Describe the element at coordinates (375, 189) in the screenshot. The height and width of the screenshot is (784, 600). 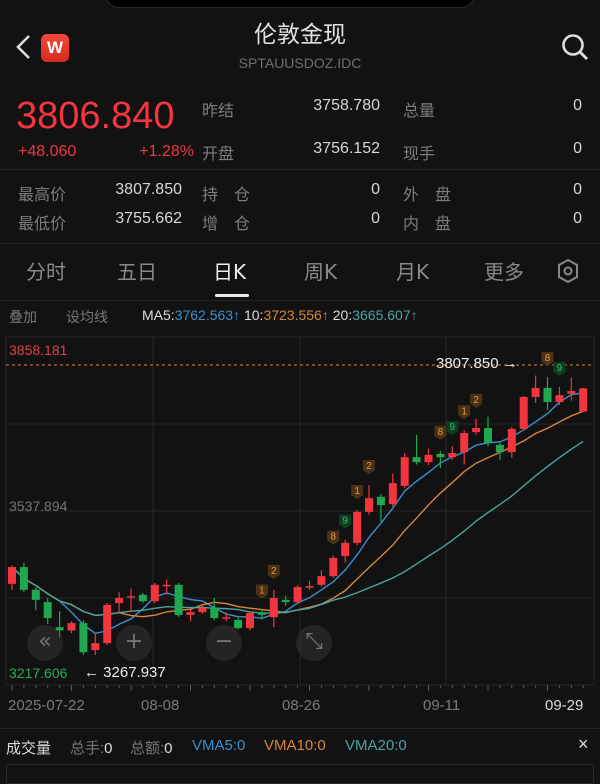
I see `position-value: 0` at that location.